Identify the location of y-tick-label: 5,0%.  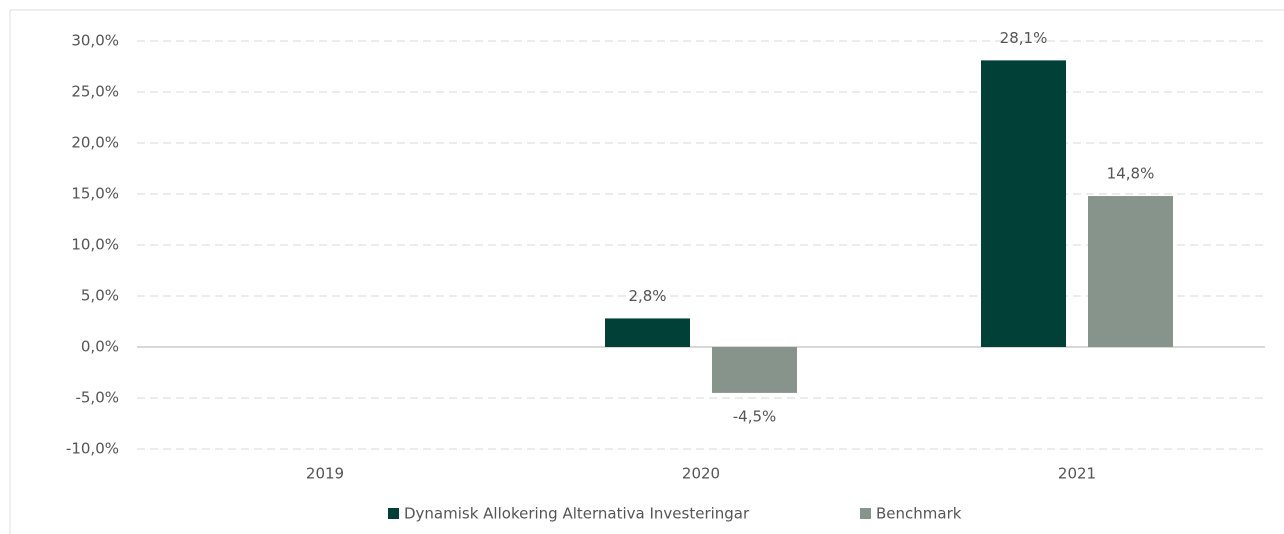
(100, 296).